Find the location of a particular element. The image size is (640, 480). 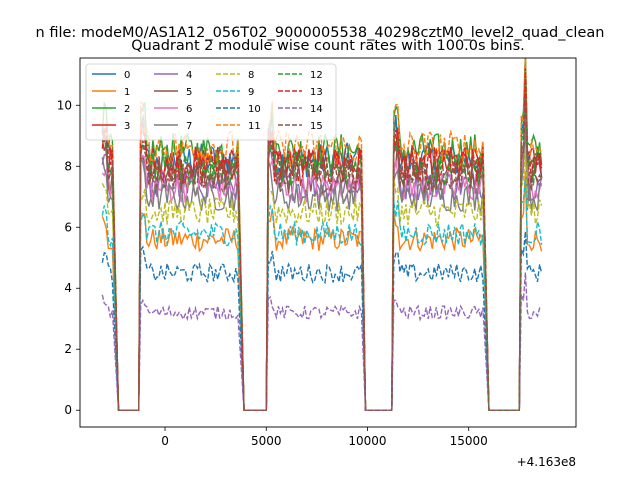

legend-label-6: 6 is located at coordinates (189, 109).